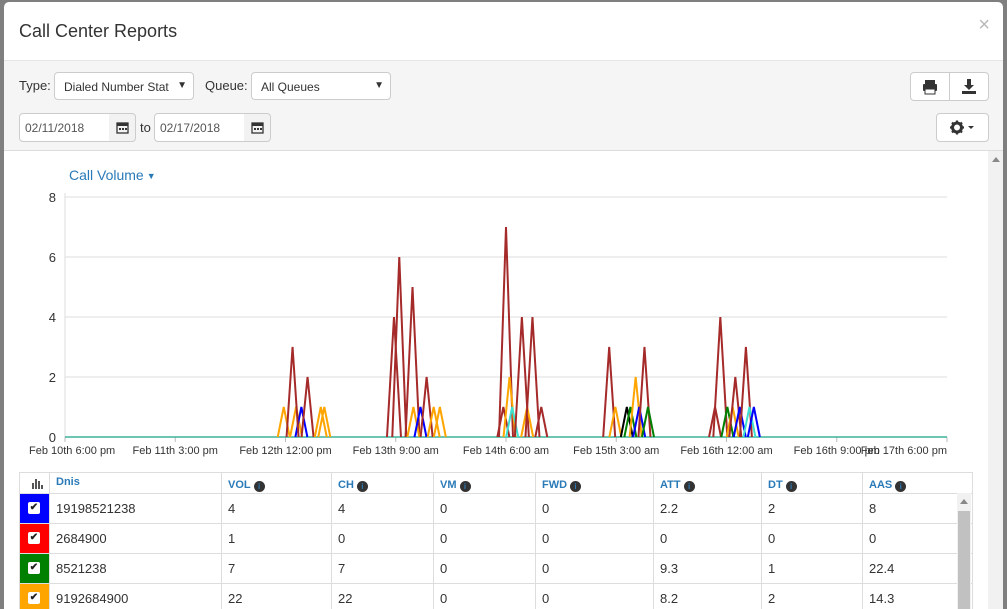 The width and height of the screenshot is (1007, 609). Describe the element at coordinates (124, 86) in the screenshot. I see `type-select: Dialed Number Stat ▼` at that location.